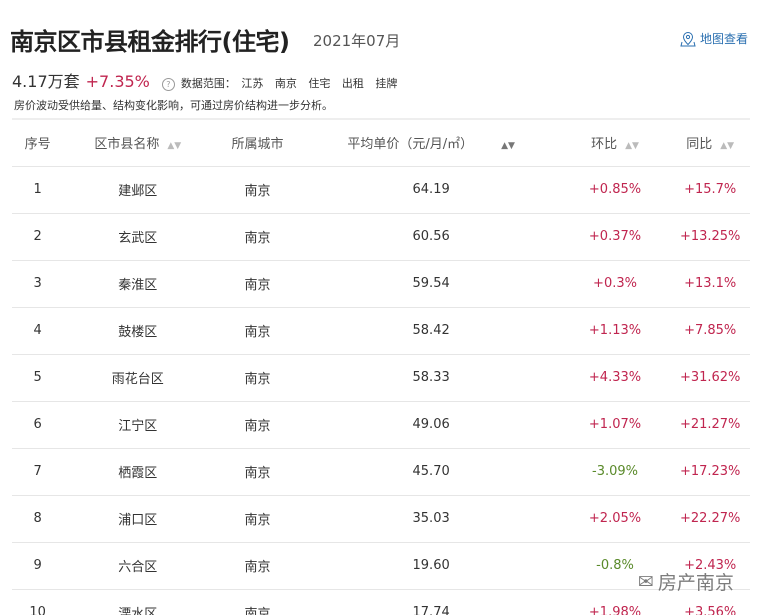  I want to click on column-district: 区市县名称 ▲▼, so click(138, 143).